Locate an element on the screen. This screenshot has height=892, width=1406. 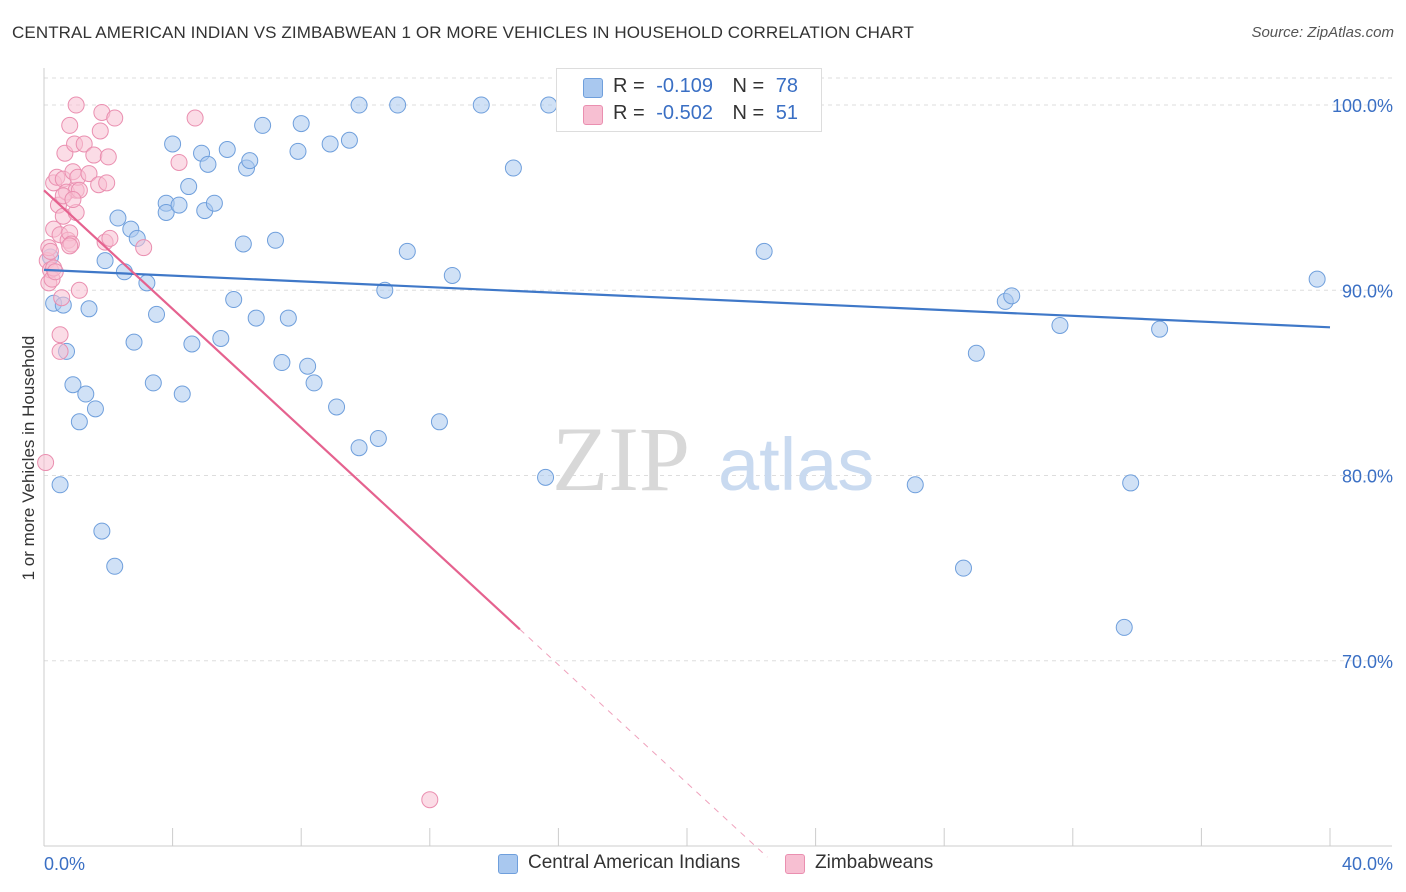
legend-n-label: N = is located at coordinates (748, 113).